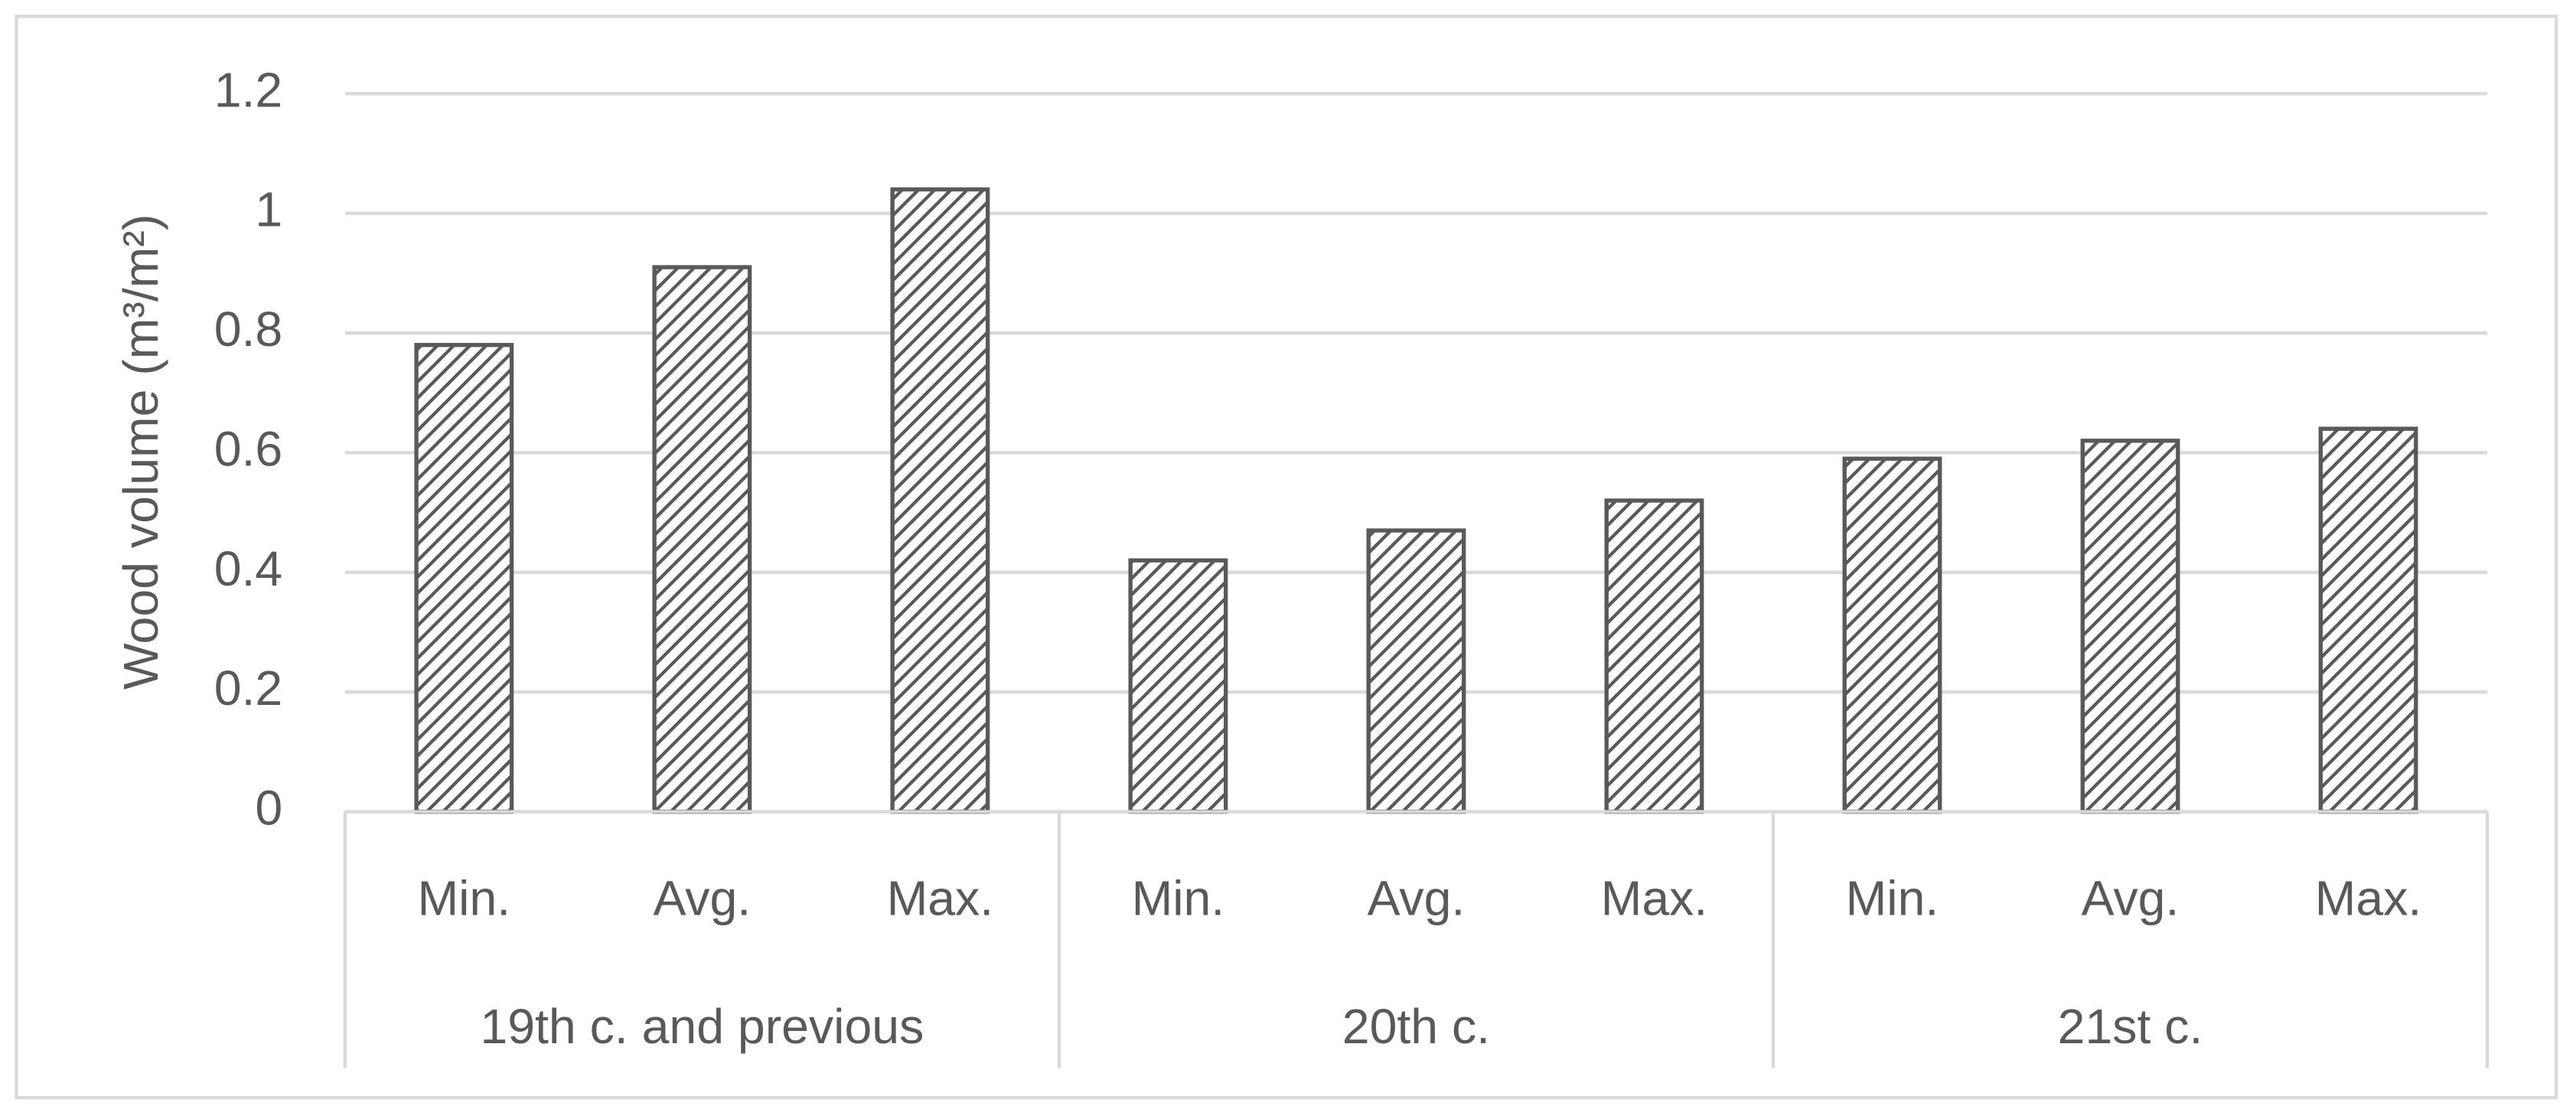 The image size is (2576, 1119). What do you see at coordinates (2130, 1026) in the screenshot?
I see `group-label: 21st c.` at bounding box center [2130, 1026].